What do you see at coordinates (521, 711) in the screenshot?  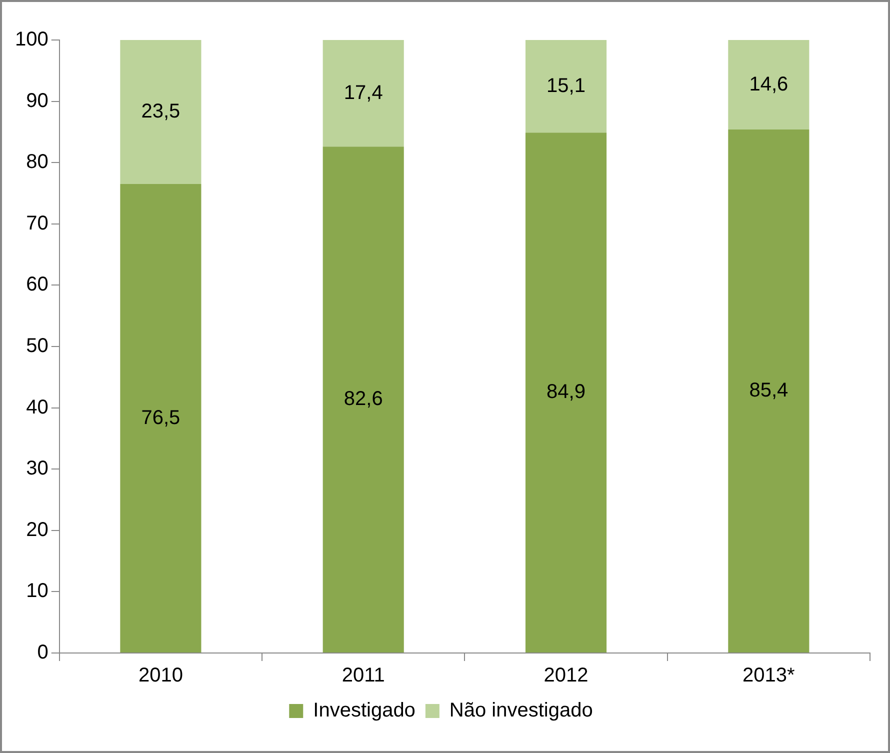 I see `legend-label: Não investigado` at bounding box center [521, 711].